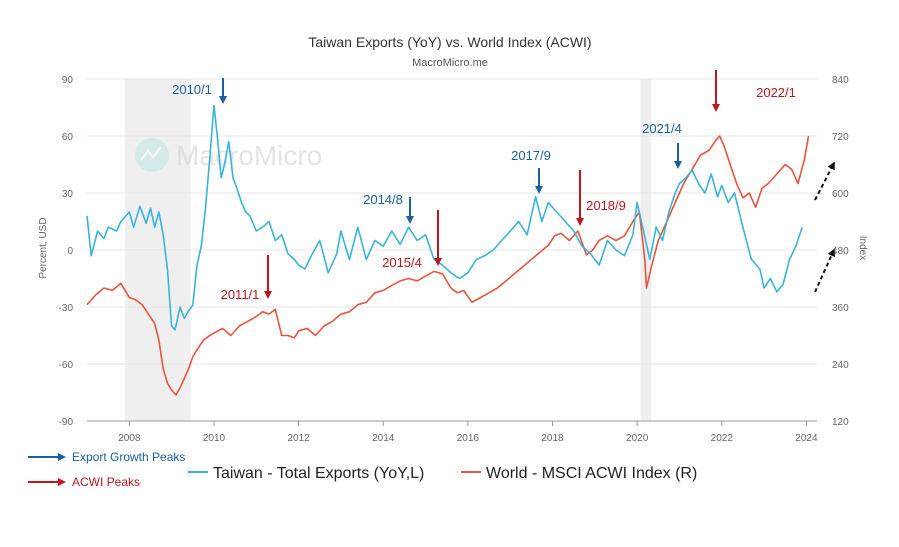 This screenshot has width=899, height=547. I want to click on y-tick-right-5: 240, so click(840, 365).